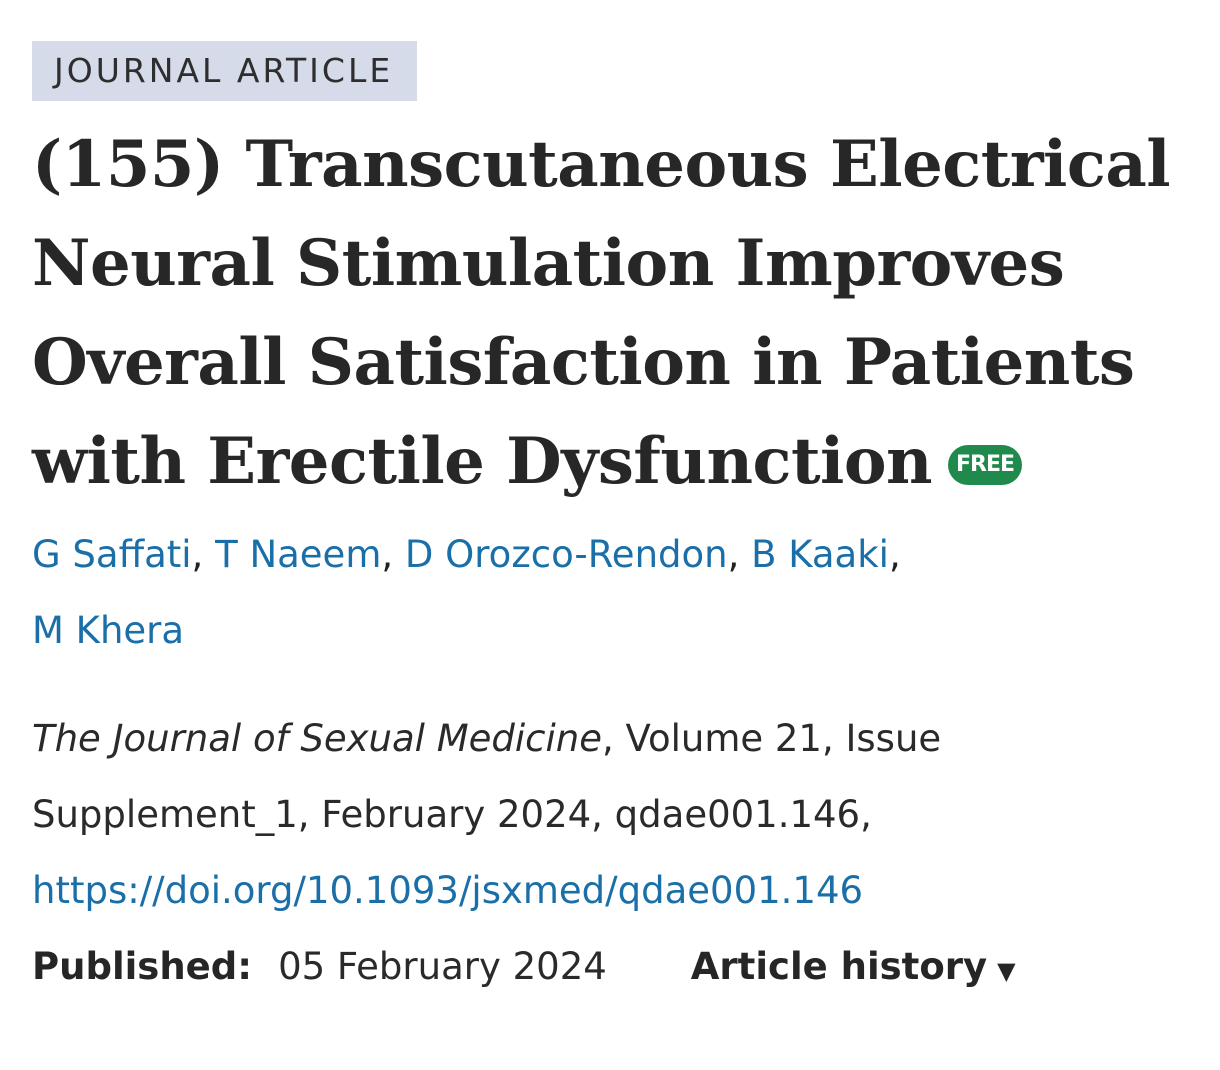 The width and height of the screenshot is (1220, 1070). What do you see at coordinates (566, 554) in the screenshot?
I see `author-link: D Orozco-Rendon` at bounding box center [566, 554].